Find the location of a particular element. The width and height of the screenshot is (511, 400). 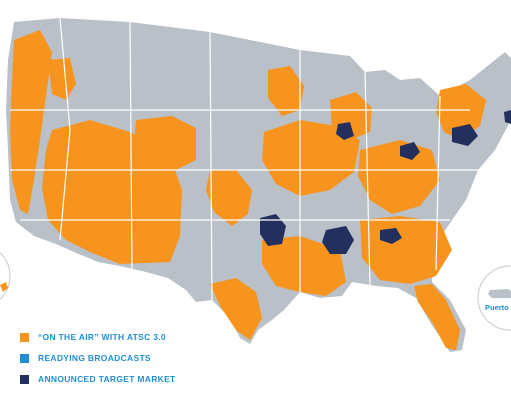

legend-item-readying: READYING BROADCASTS is located at coordinates (98, 358).